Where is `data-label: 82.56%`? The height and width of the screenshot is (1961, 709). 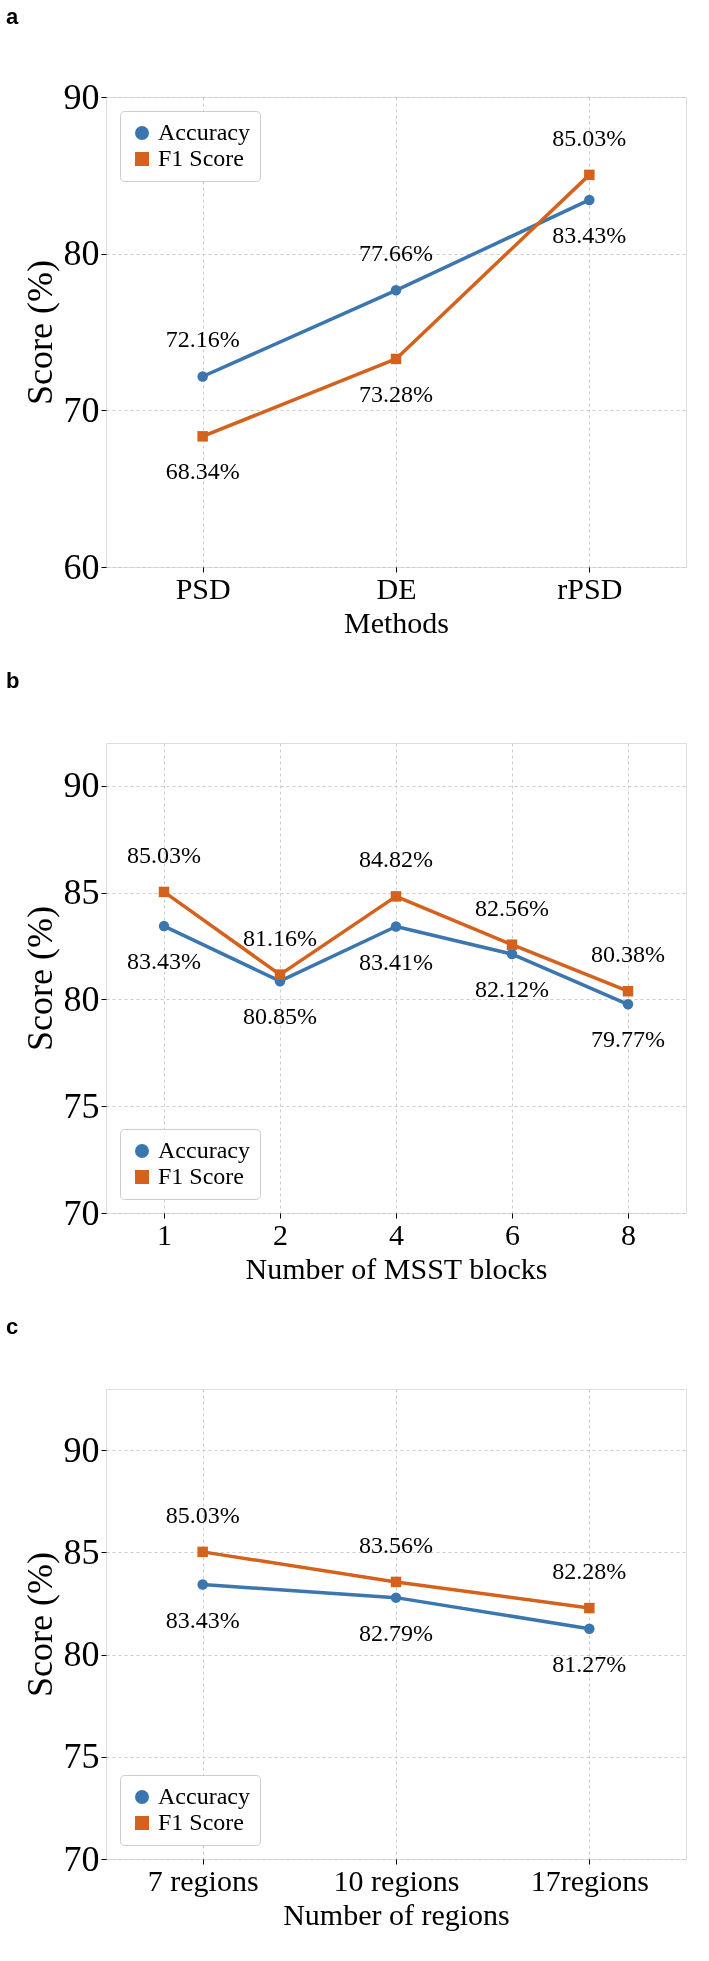
data-label: 82.56% is located at coordinates (512, 907).